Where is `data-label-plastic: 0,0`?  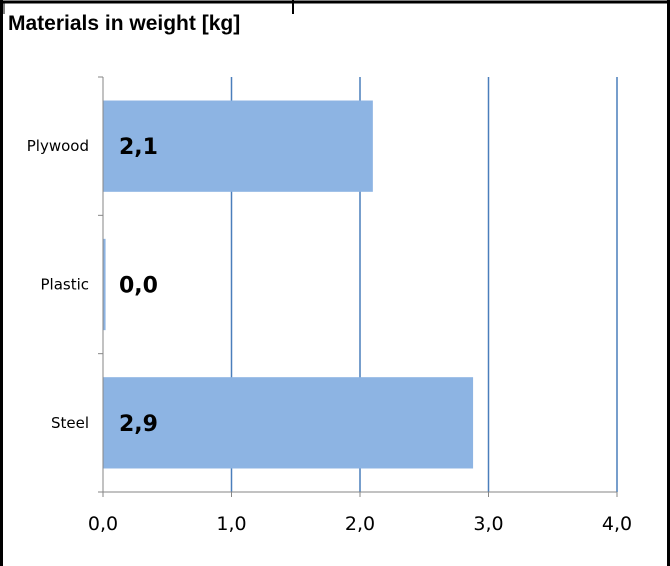 data-label-plastic: 0,0 is located at coordinates (138, 286).